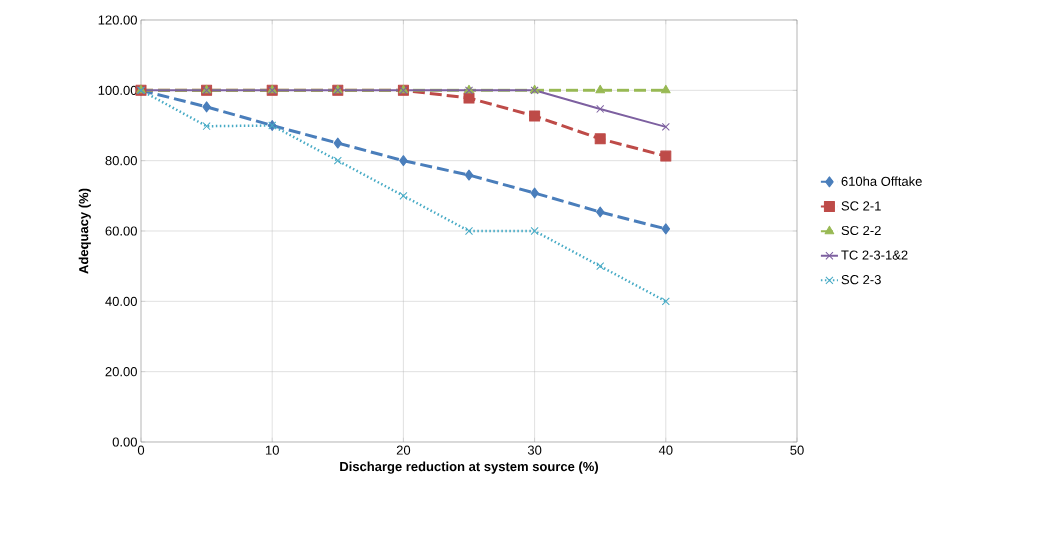  I want to click on x-tick-label: 30, so click(534, 450).